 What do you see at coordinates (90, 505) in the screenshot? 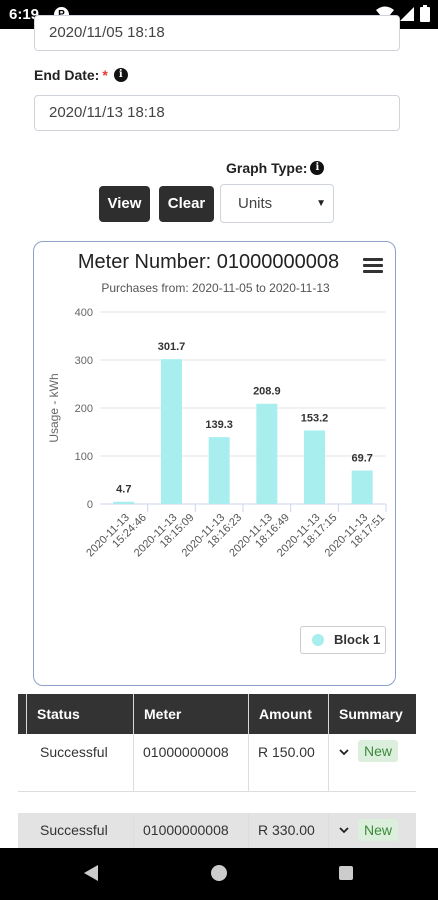
I see `y-tick-label: 0` at bounding box center [90, 505].